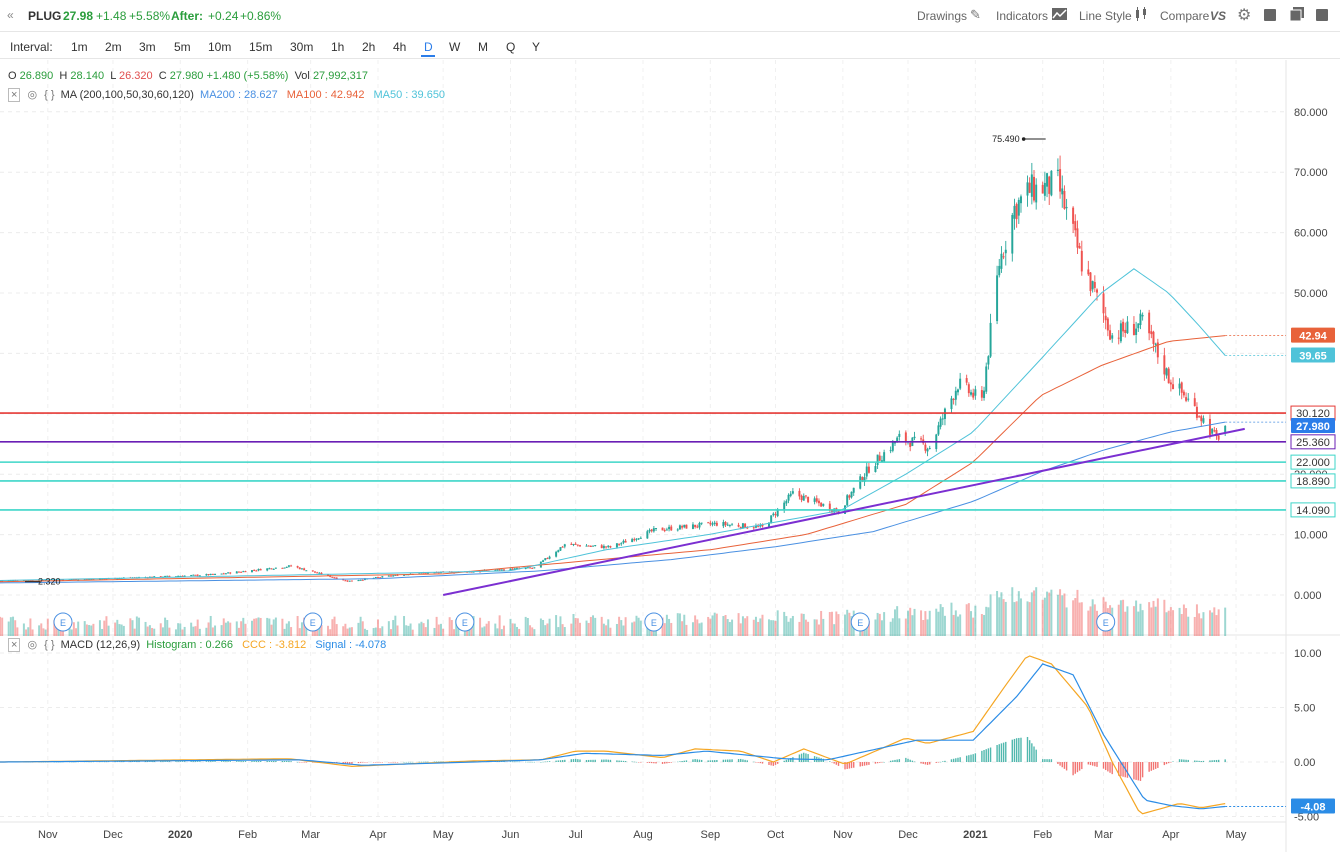 The width and height of the screenshot is (1340, 852). Describe the element at coordinates (511, 47) in the screenshot. I see `interval-q: Q` at that location.